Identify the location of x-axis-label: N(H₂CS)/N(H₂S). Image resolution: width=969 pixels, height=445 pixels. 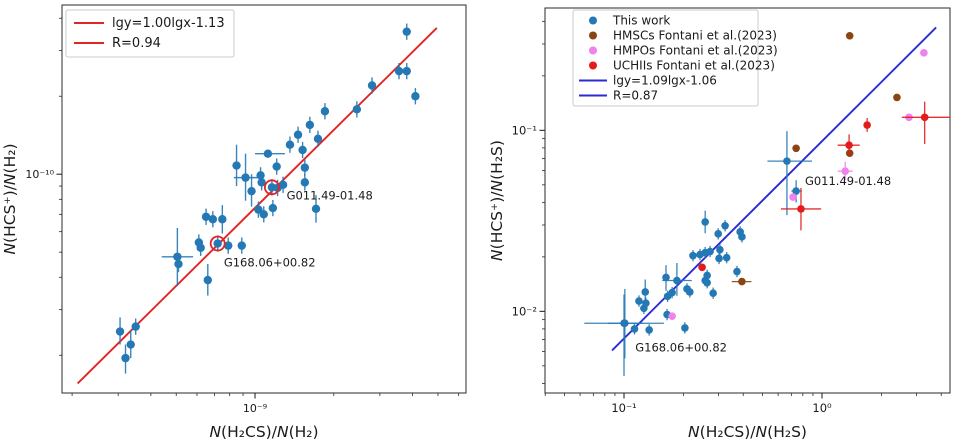
(747, 432).